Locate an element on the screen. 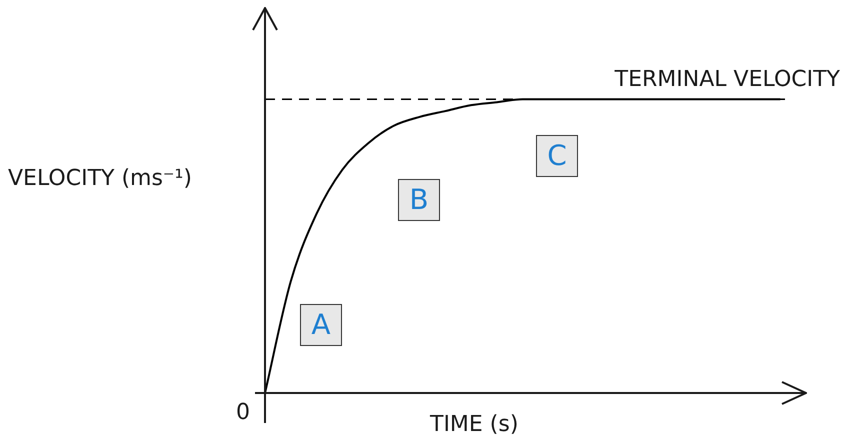 The height and width of the screenshot is (440, 846). annotation: B is located at coordinates (419, 200).